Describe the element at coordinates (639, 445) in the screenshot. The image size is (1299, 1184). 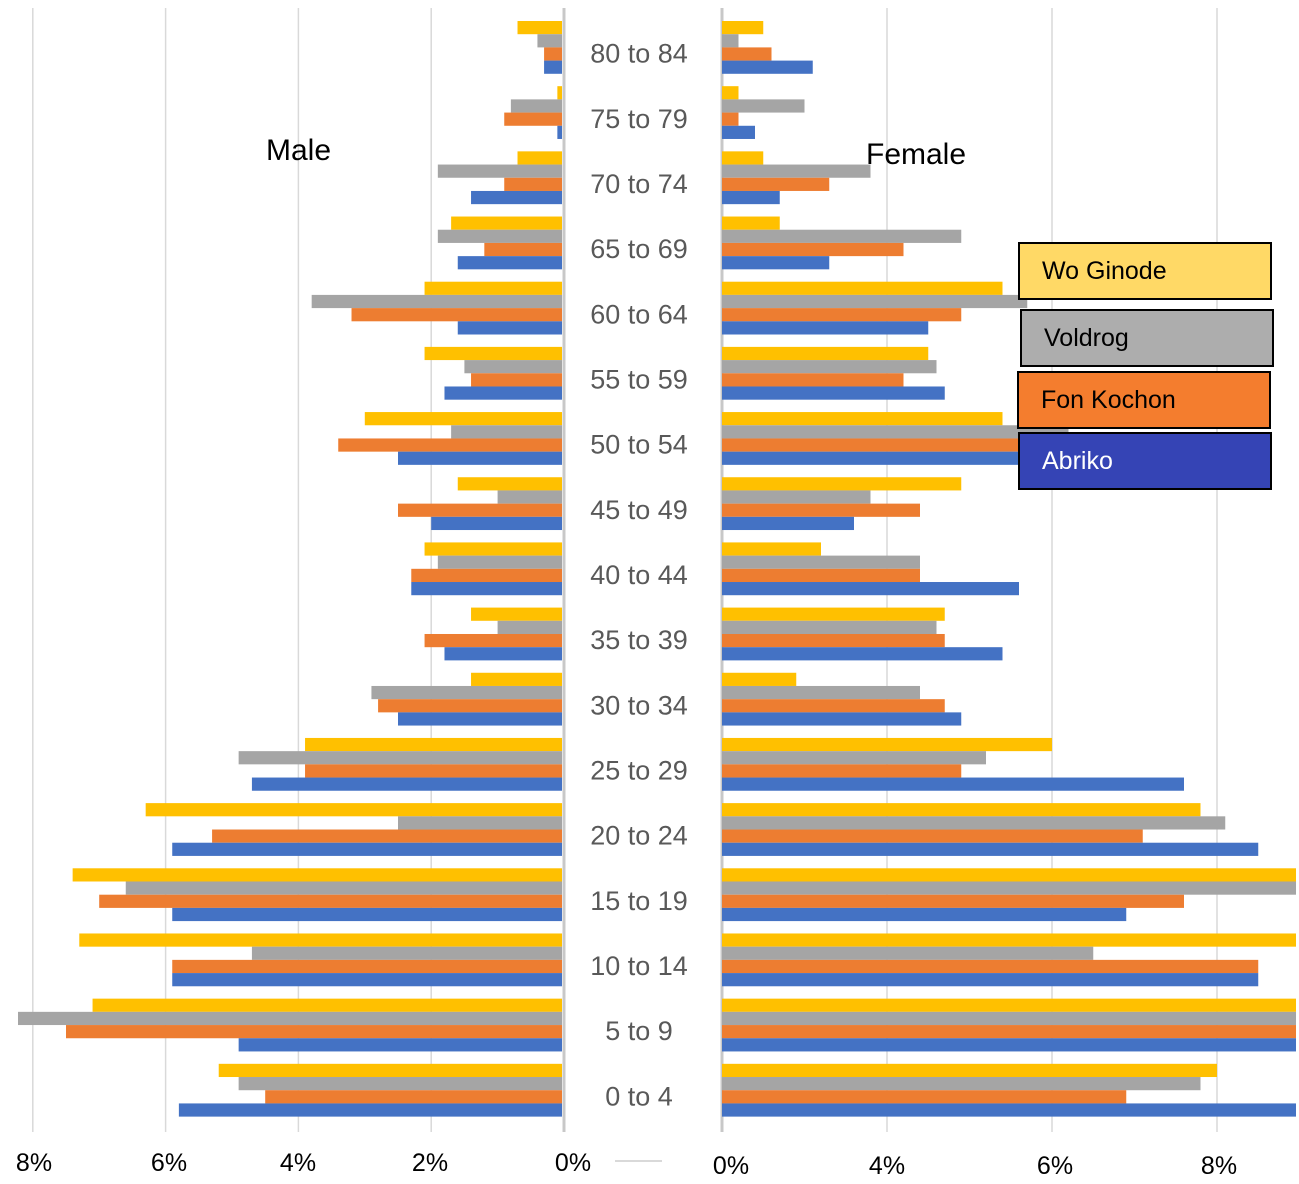
I see `category-label: 50 to 54` at that location.